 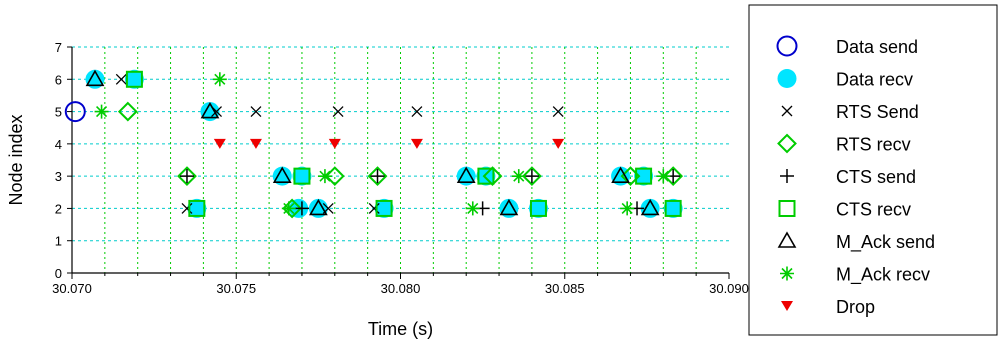 What do you see at coordinates (787, 143) in the screenshot?
I see `legend-marker-rts-recv` at bounding box center [787, 143].